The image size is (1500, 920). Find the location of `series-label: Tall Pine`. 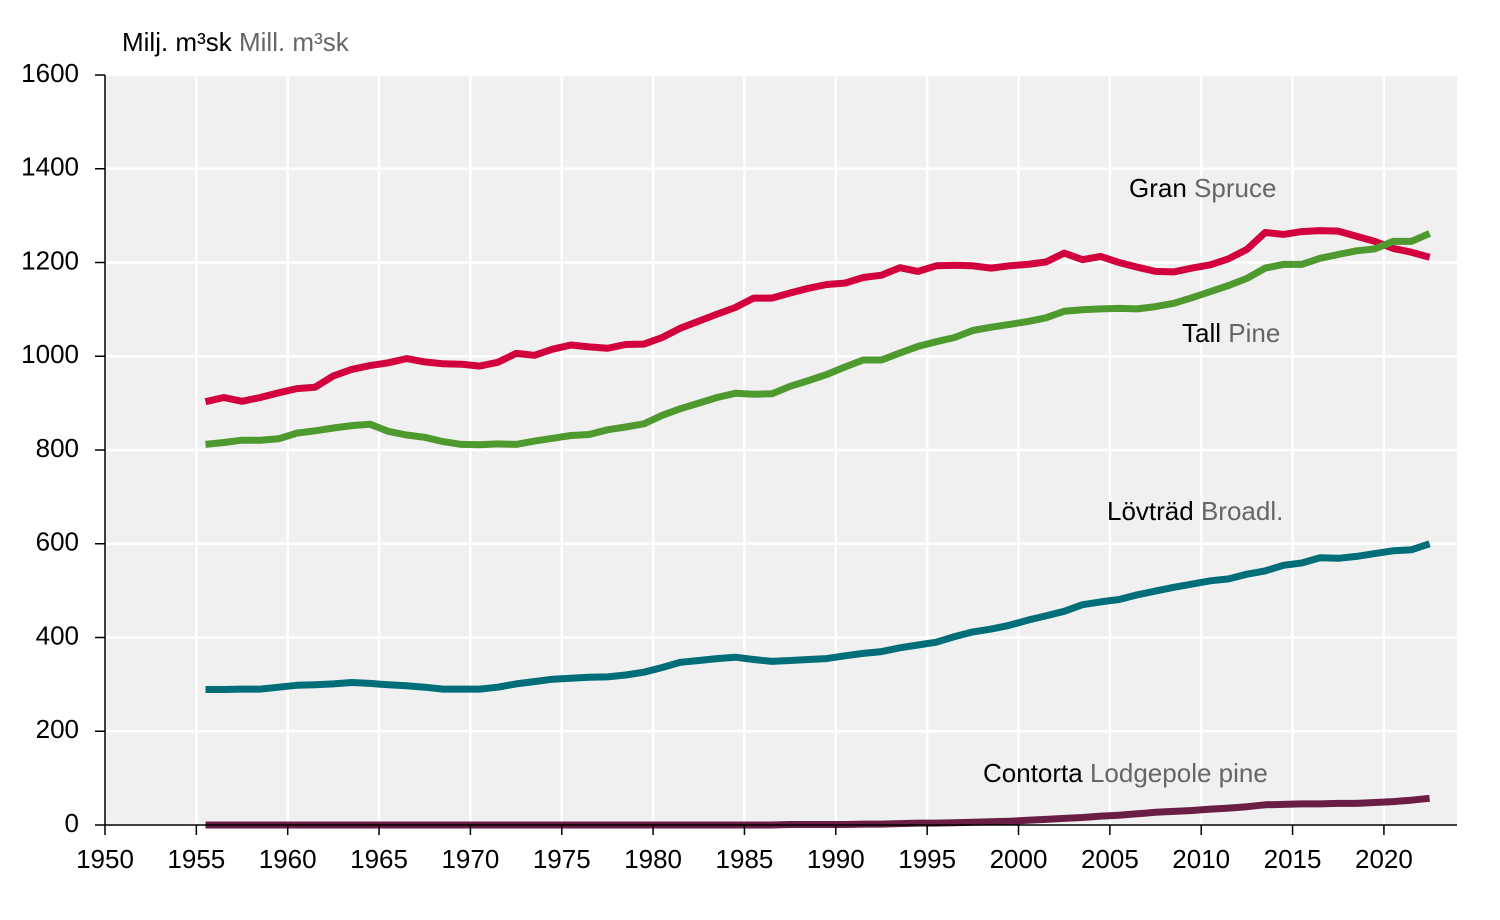

series-label: Tall Pine is located at coordinates (1231, 333).